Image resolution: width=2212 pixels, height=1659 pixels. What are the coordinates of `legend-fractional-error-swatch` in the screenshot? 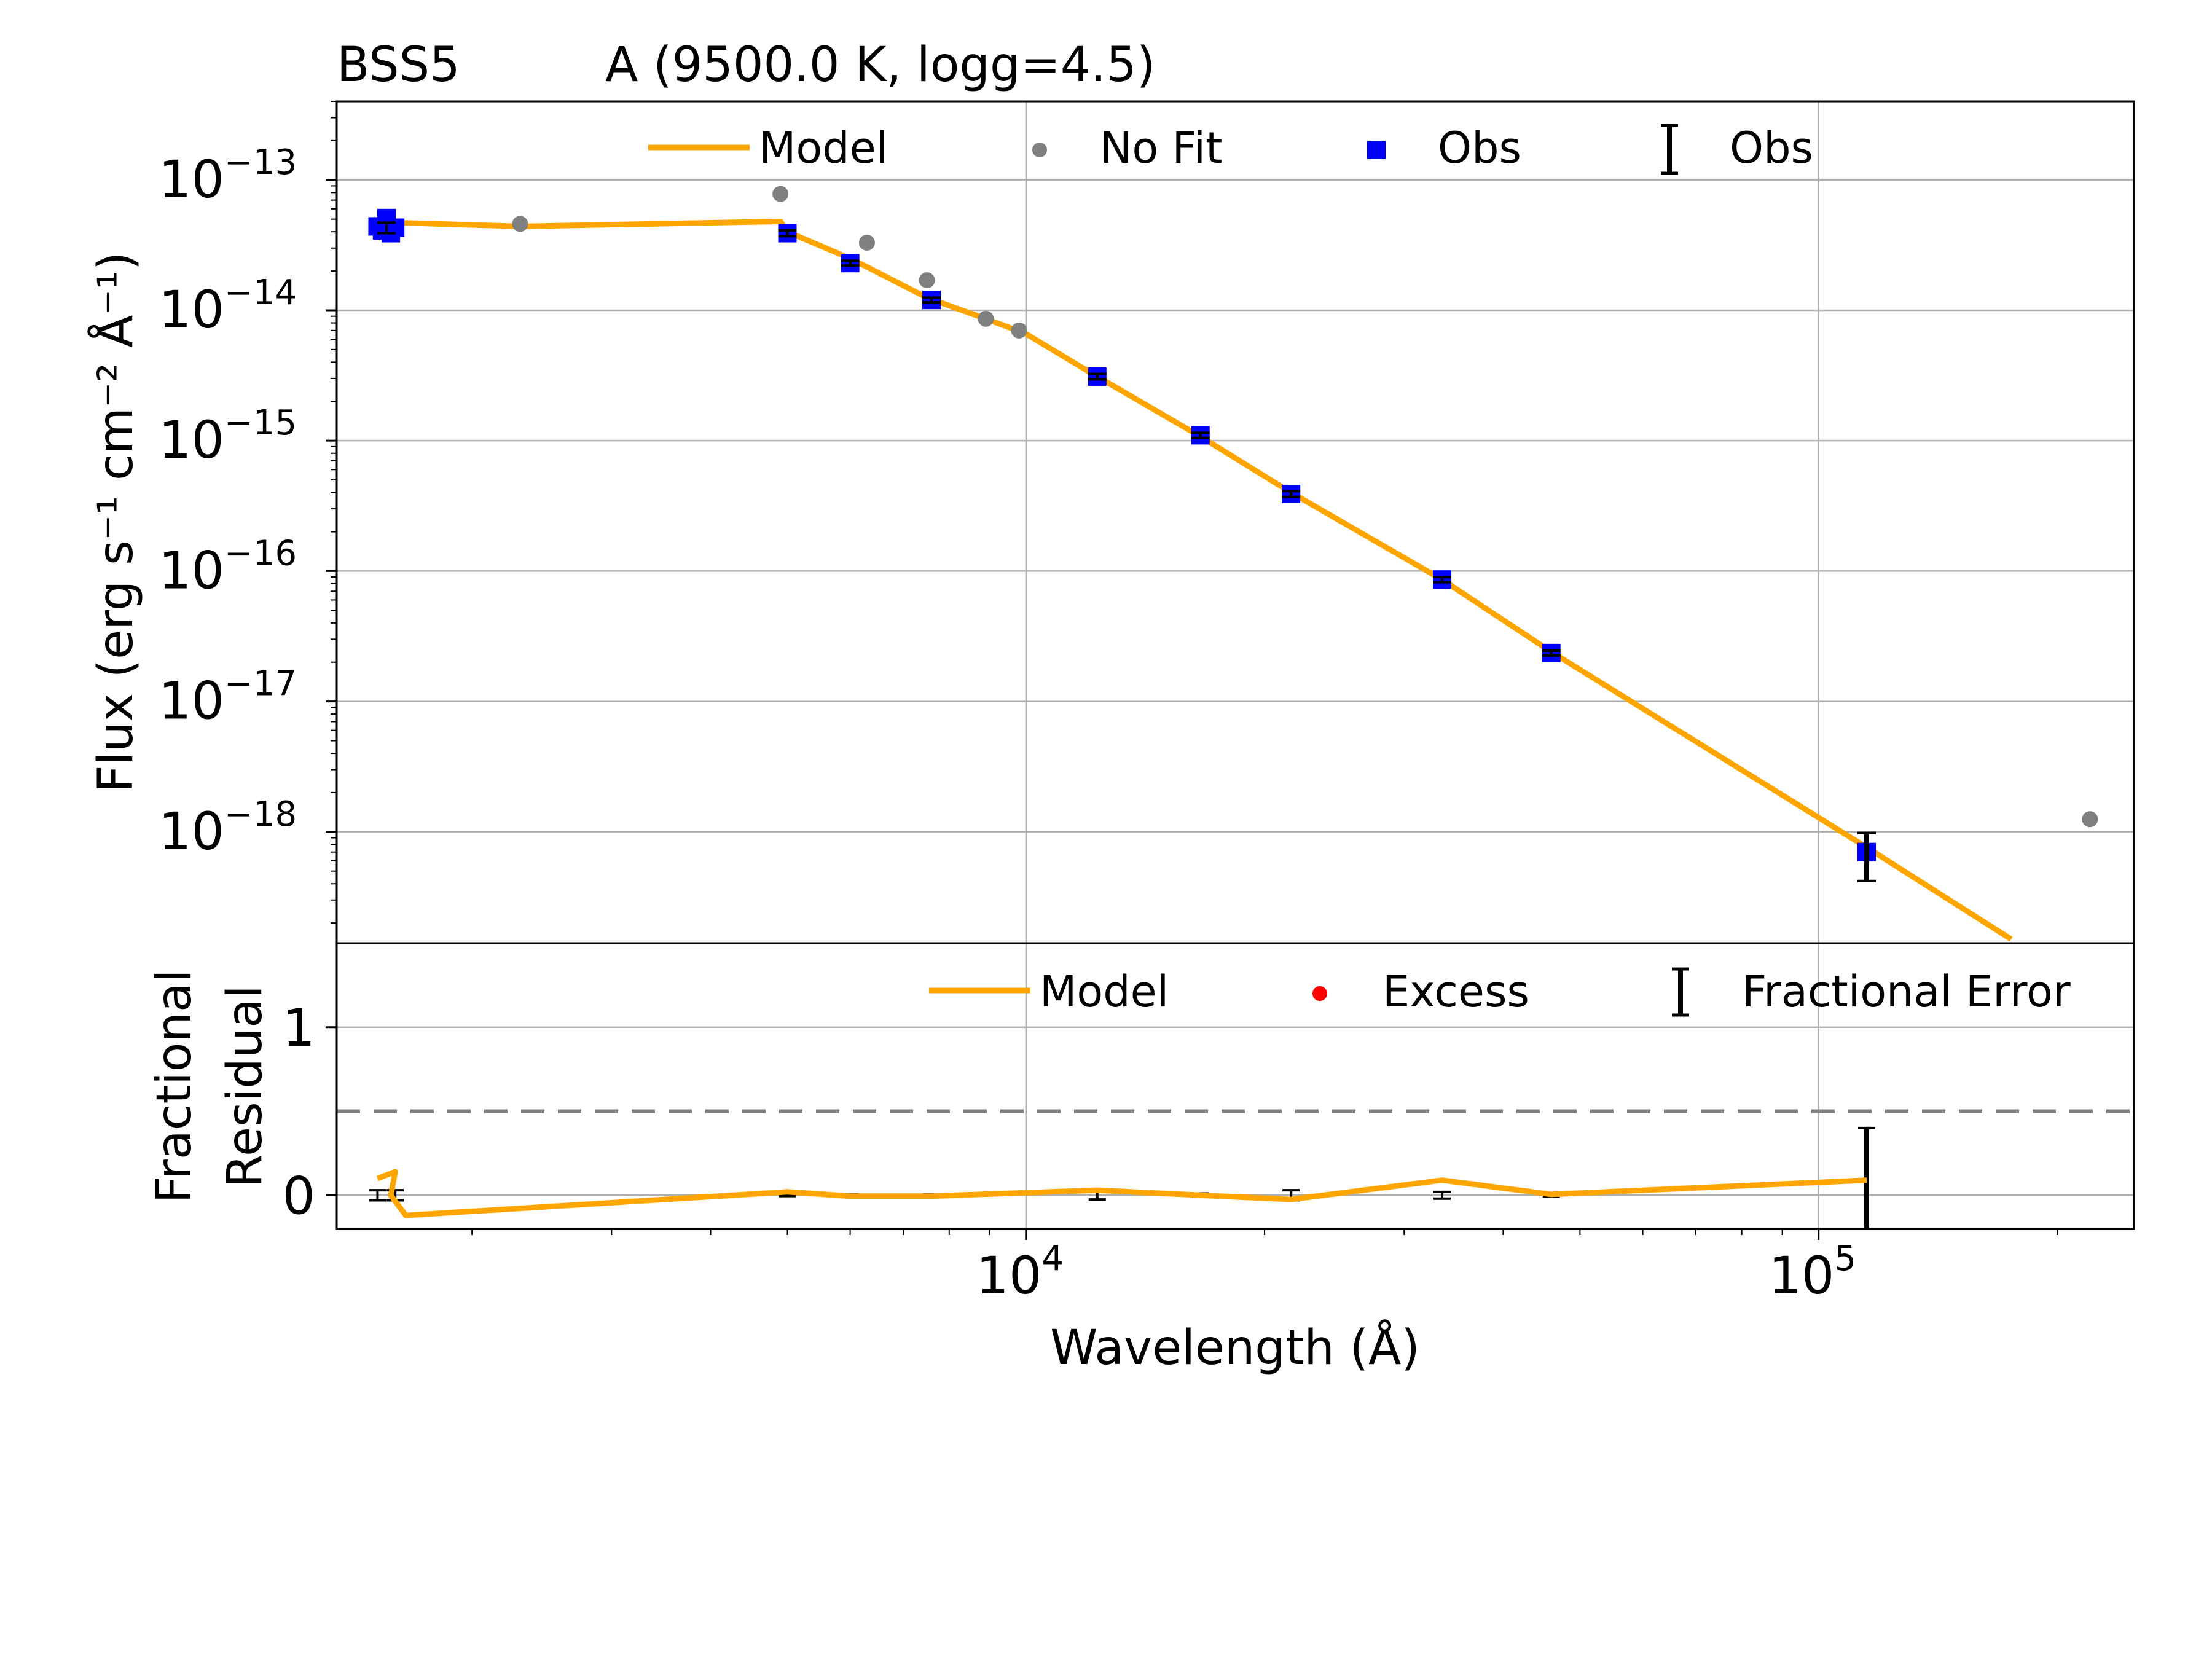 It's located at (1680, 992).